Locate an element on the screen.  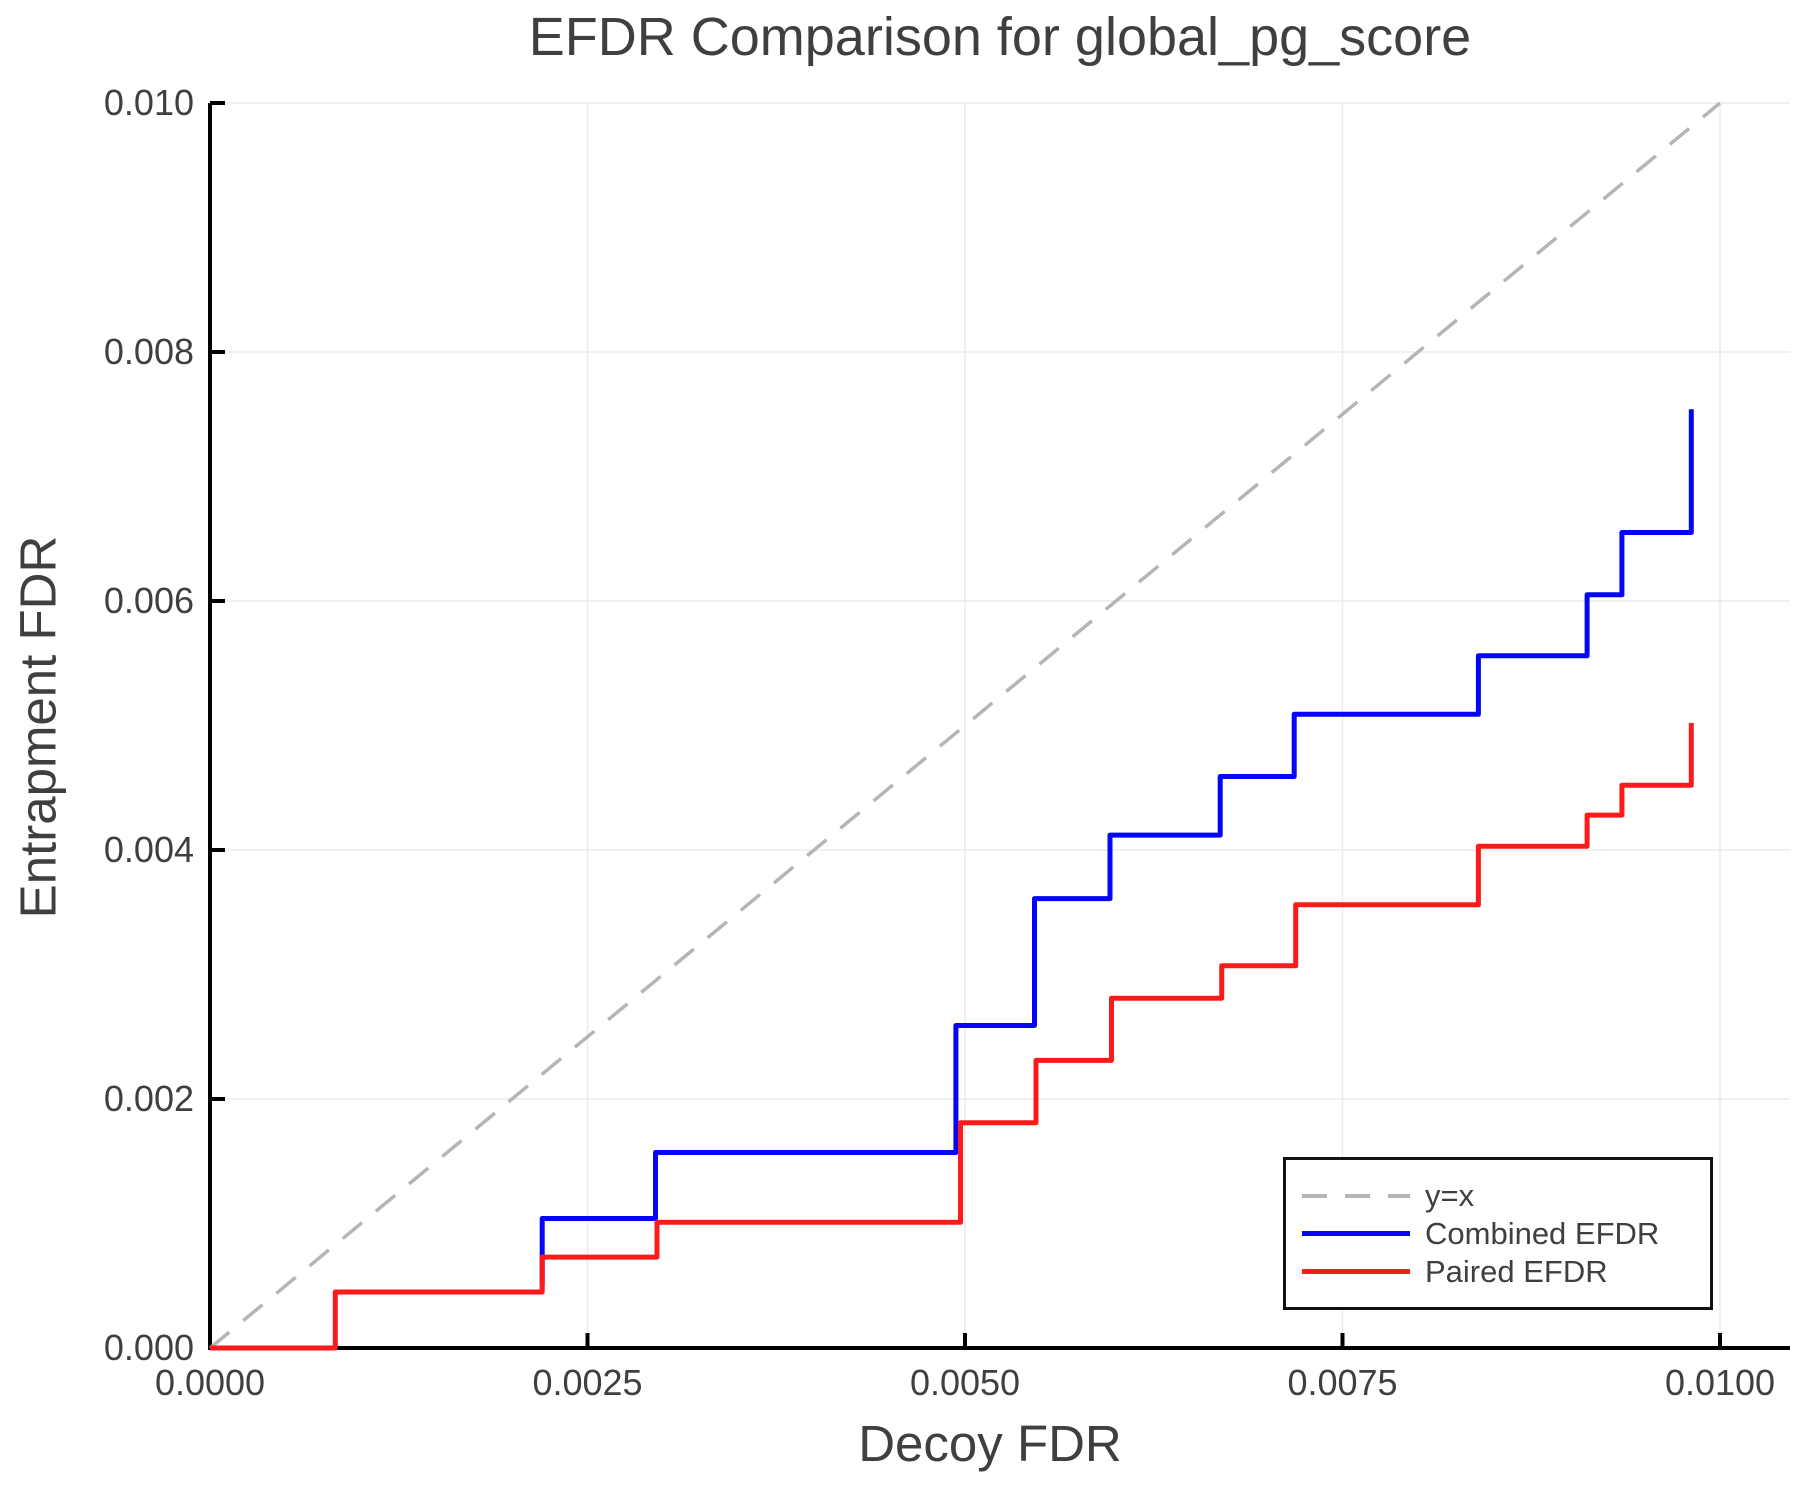
legend-entry-label: Paired EFDR is located at coordinates (1516, 1271).